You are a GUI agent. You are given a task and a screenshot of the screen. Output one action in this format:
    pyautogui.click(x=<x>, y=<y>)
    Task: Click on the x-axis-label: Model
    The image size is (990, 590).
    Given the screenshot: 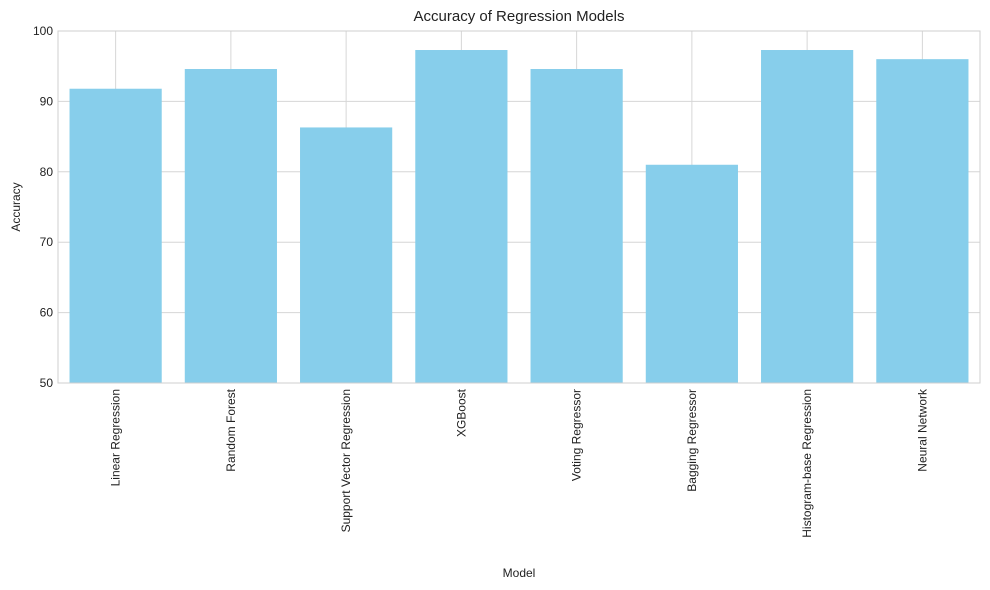 What is the action you would take?
    pyautogui.click(x=519, y=573)
    